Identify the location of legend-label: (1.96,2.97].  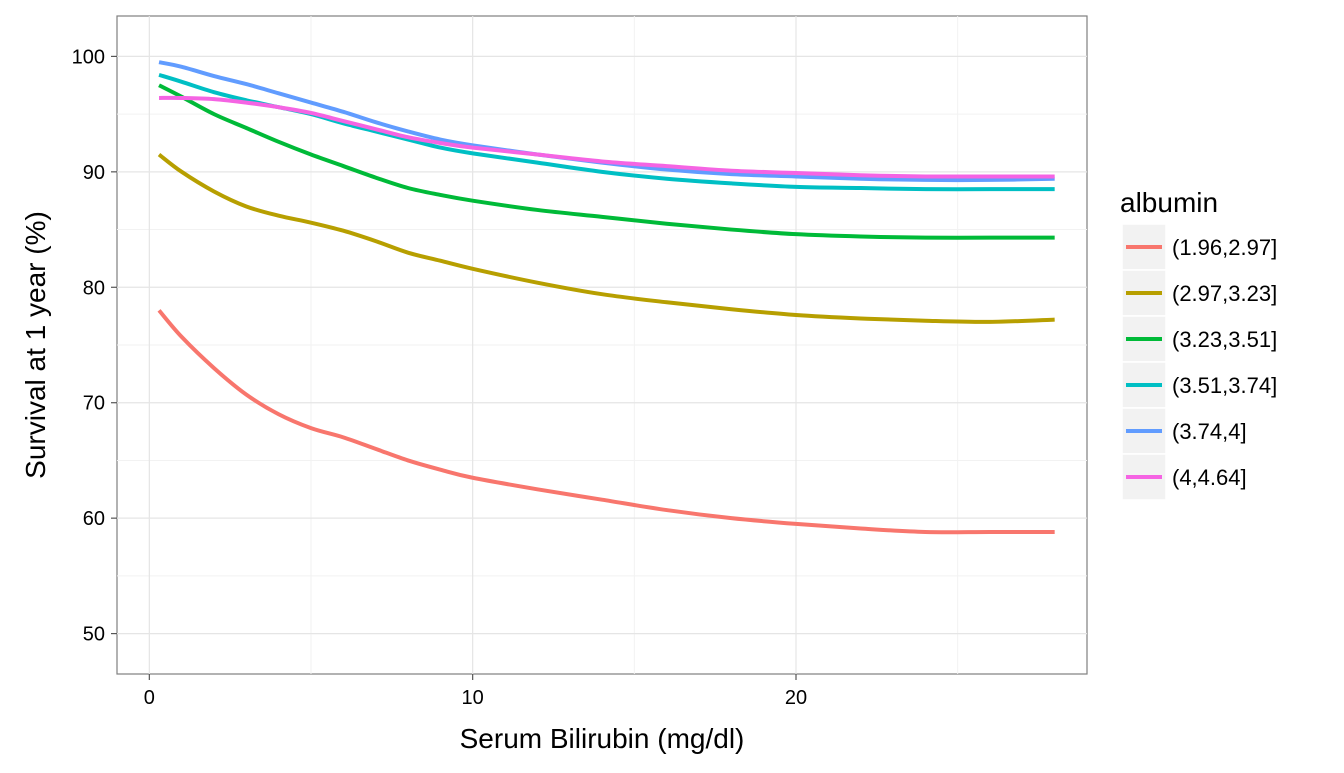
(1224, 247).